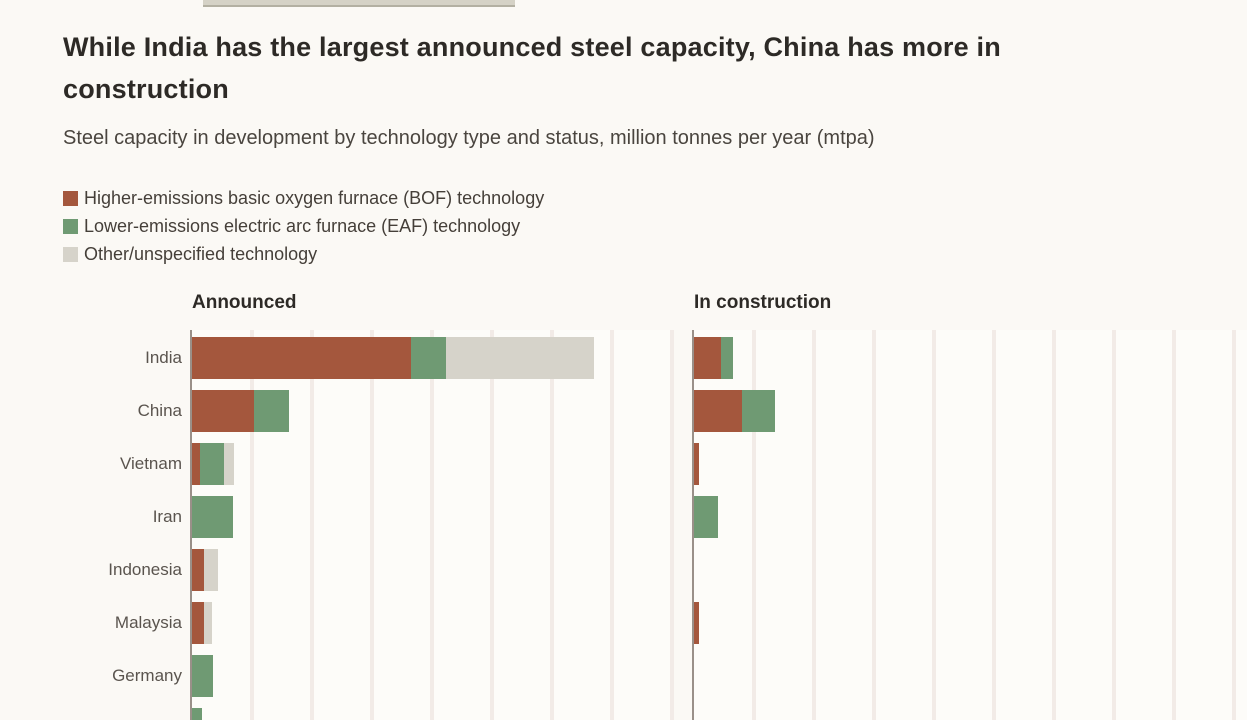  I want to click on category-label-malaysia: Malaysia, so click(148, 622).